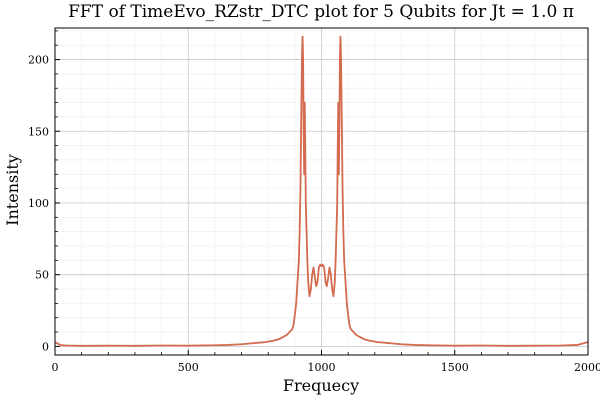 The image size is (600, 400). What do you see at coordinates (55, 367) in the screenshot?
I see `x-tick-label: 0` at bounding box center [55, 367].